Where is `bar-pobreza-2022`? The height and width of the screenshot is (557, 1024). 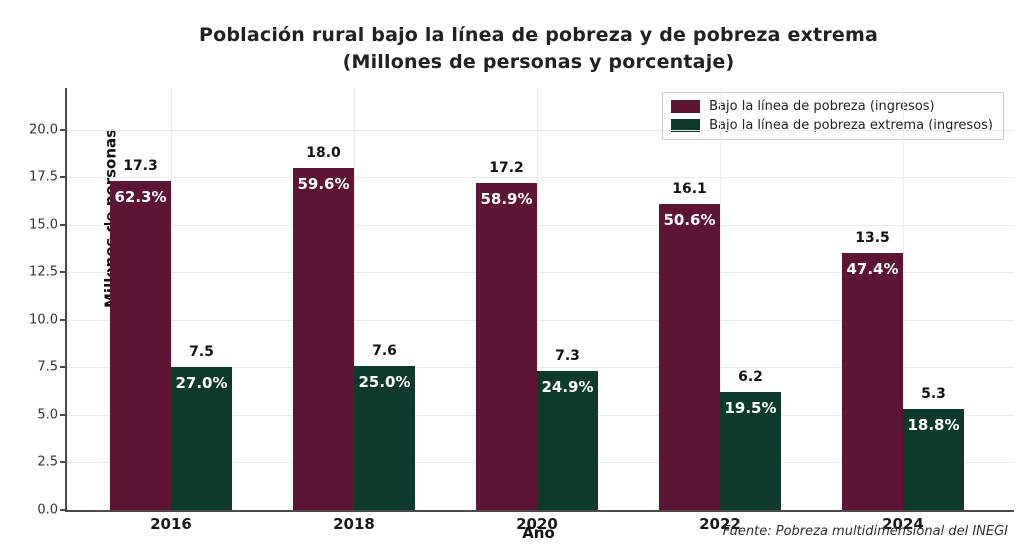 bar-pobreza-2022 is located at coordinates (689, 356).